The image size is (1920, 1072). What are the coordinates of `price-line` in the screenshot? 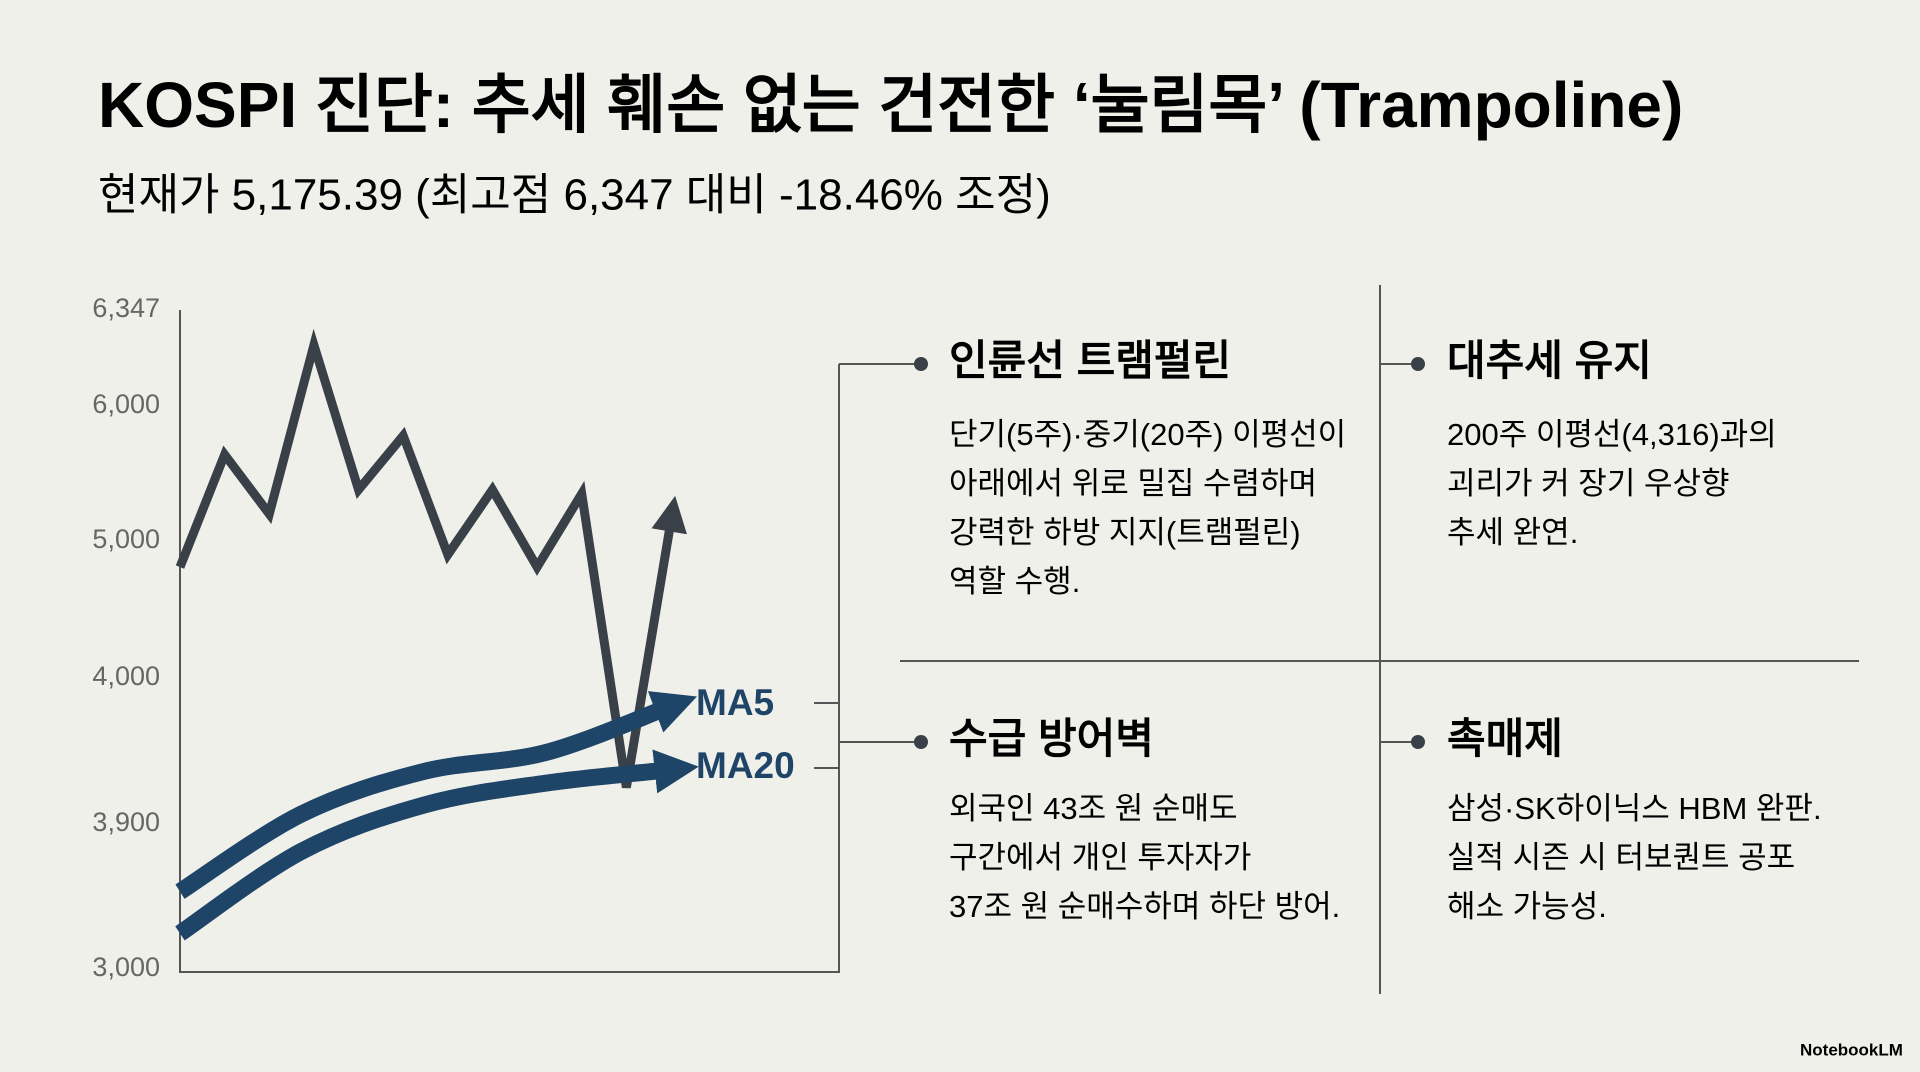 It's located at (431, 558).